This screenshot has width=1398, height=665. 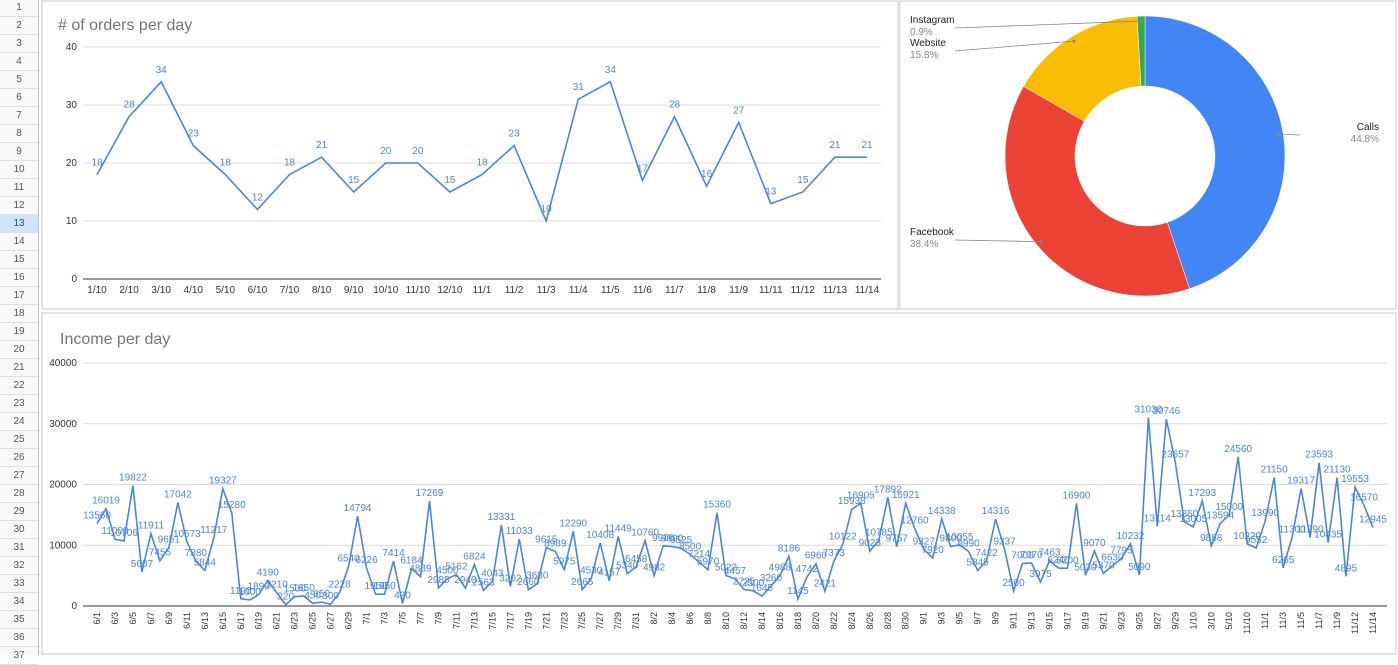 What do you see at coordinates (19, 278) in the screenshot?
I see `row-header: 16` at bounding box center [19, 278].